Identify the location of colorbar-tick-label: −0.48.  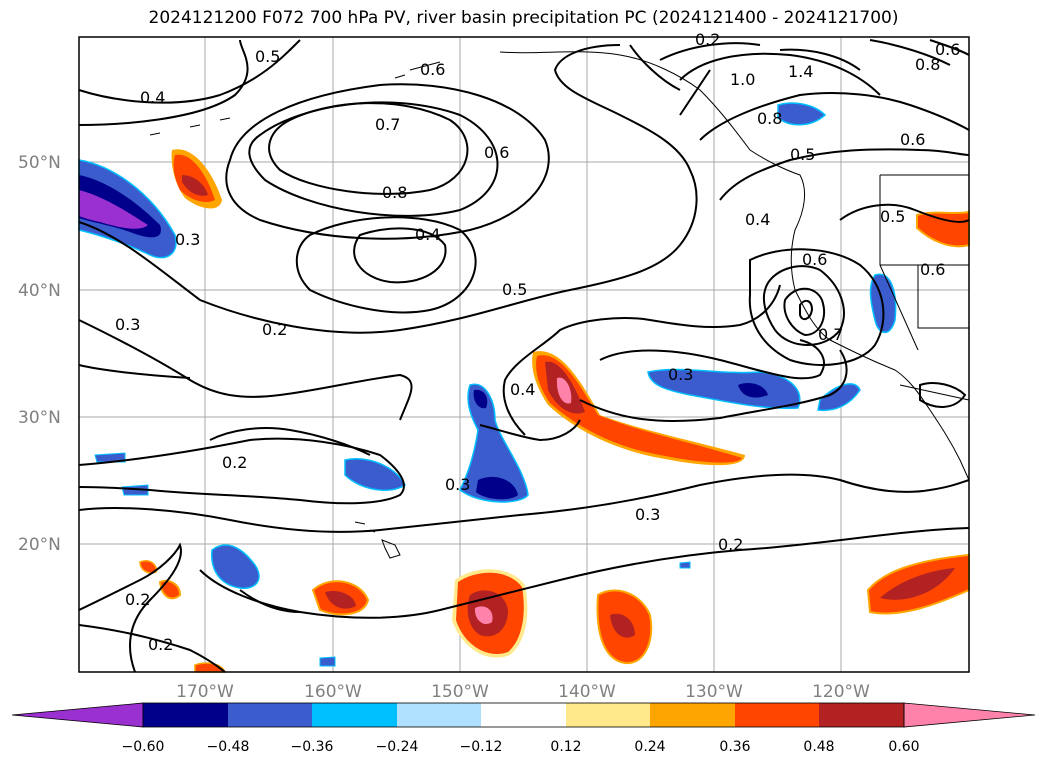
(228, 747).